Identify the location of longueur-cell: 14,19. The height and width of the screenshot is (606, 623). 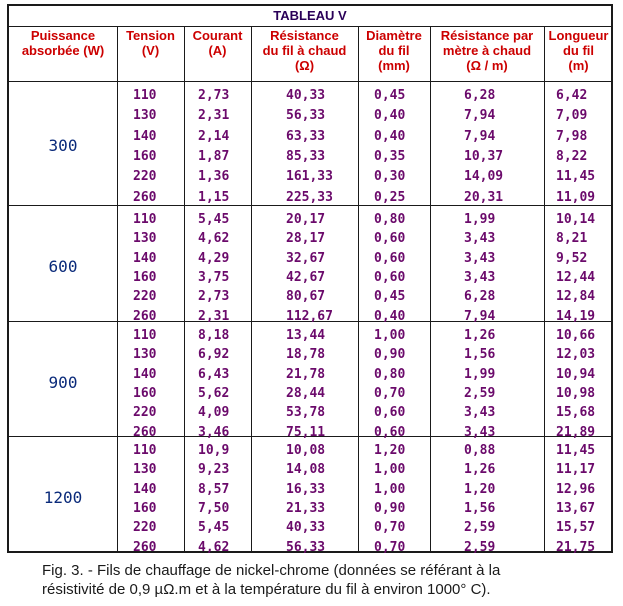
(576, 316).